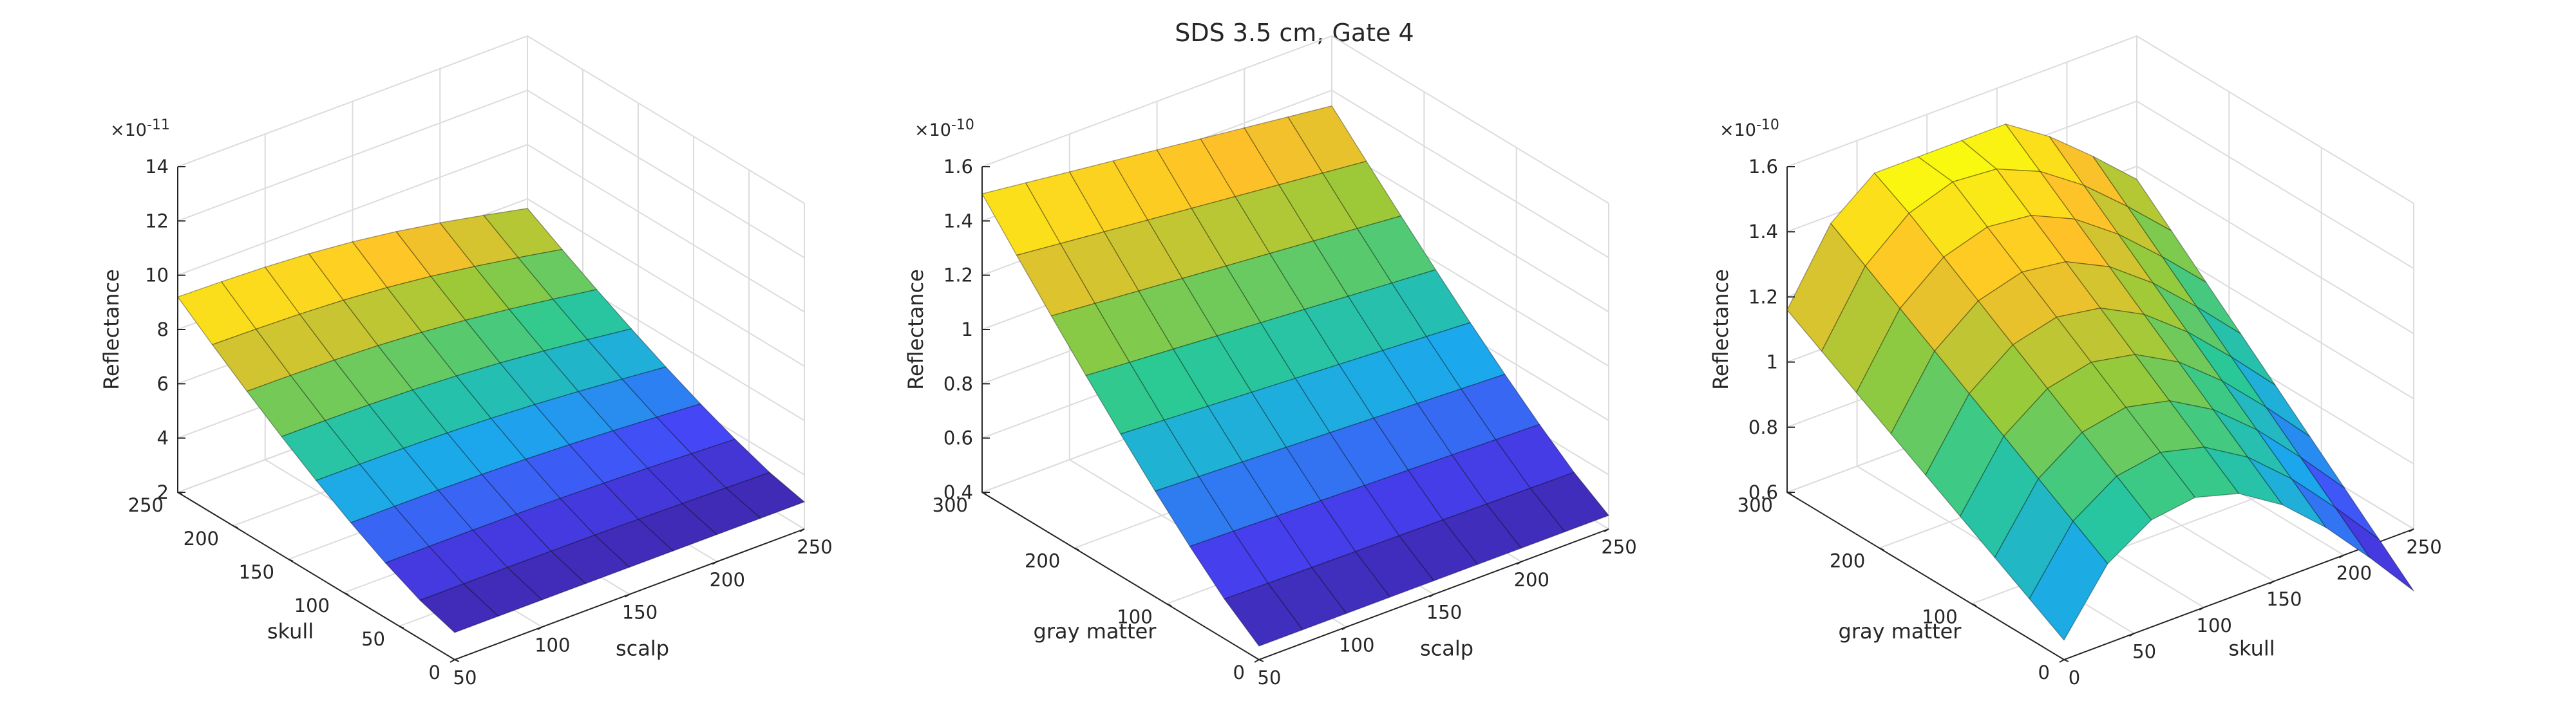  I want to click on z-tick-label: 8, so click(163, 329).